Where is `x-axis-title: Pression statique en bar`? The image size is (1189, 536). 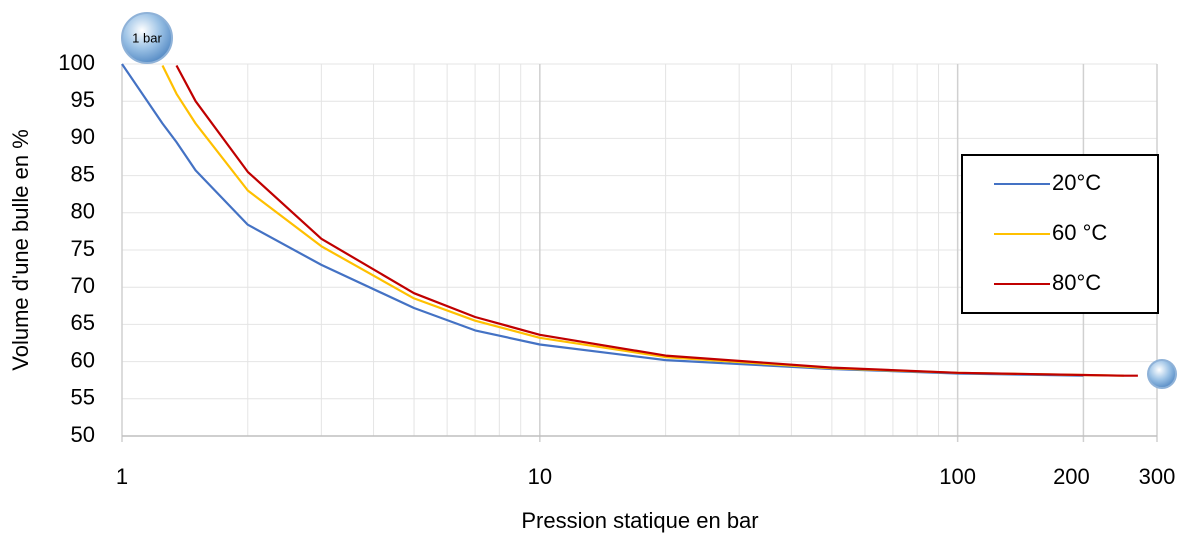 x-axis-title: Pression statique en bar is located at coordinates (639, 520).